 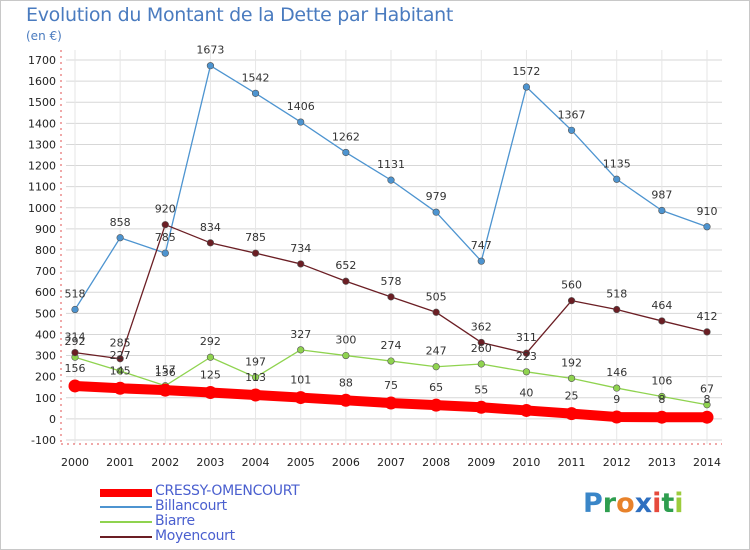 What do you see at coordinates (120, 343) in the screenshot?
I see `data-label: 285` at bounding box center [120, 343].